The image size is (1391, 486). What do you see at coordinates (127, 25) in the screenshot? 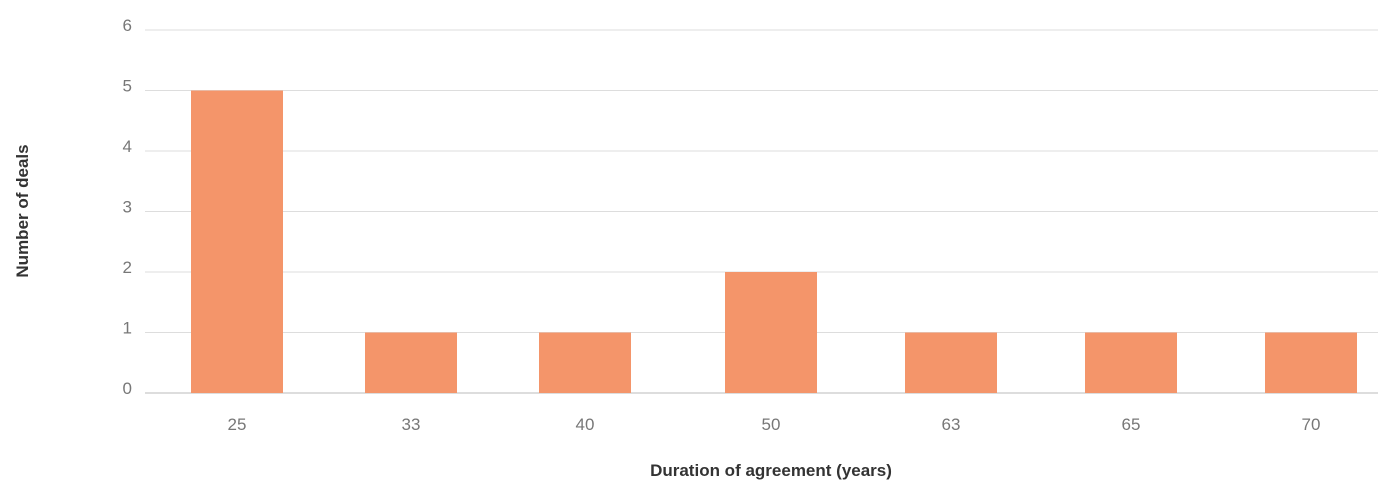
I see `y-tick-label: 6` at bounding box center [127, 25].